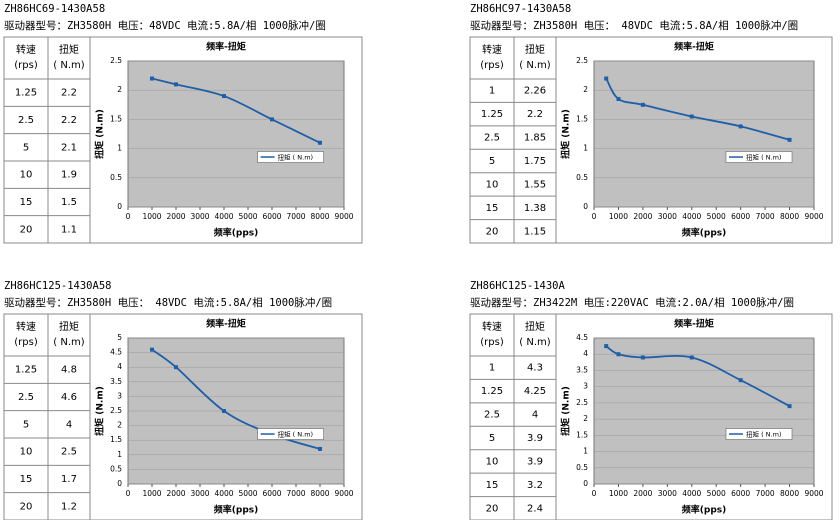 This screenshot has height=520, width=840. What do you see at coordinates (69, 424) in the screenshot?
I see `table-cell: 4` at bounding box center [69, 424].